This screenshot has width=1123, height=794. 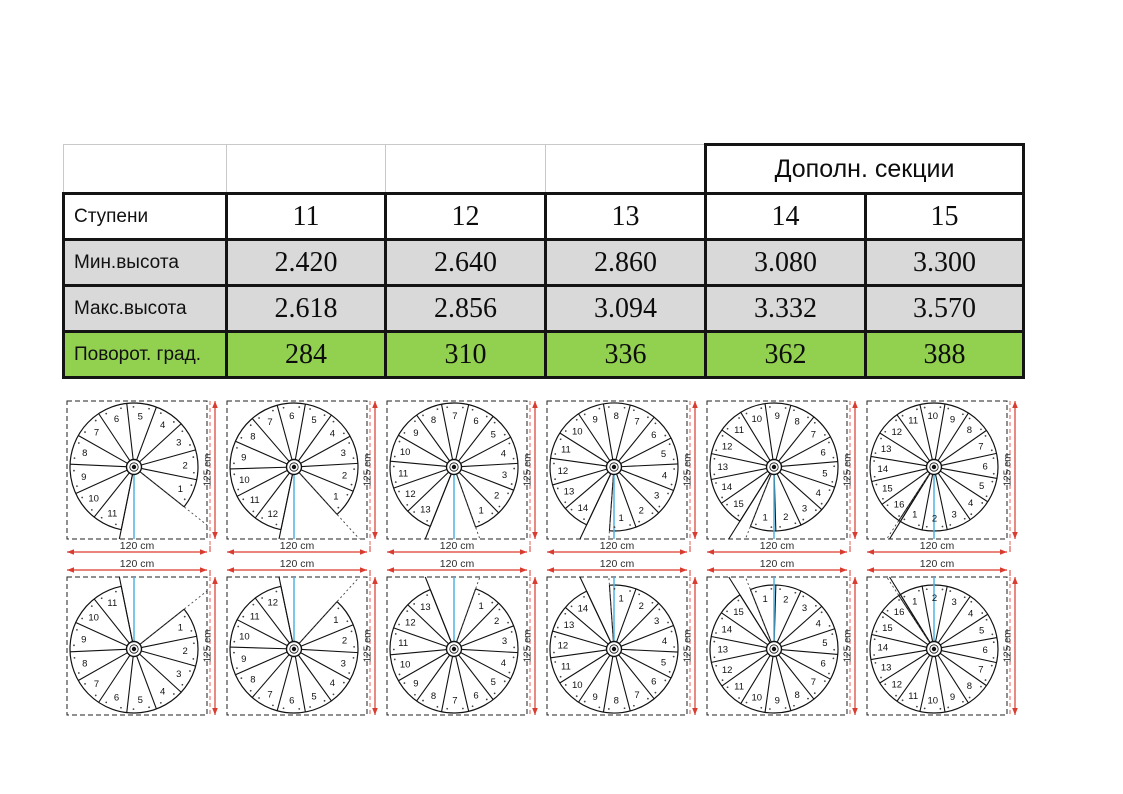 What do you see at coordinates (465, 216) in the screenshot?
I see `cell-steps-col-12: 12` at bounding box center [465, 216].